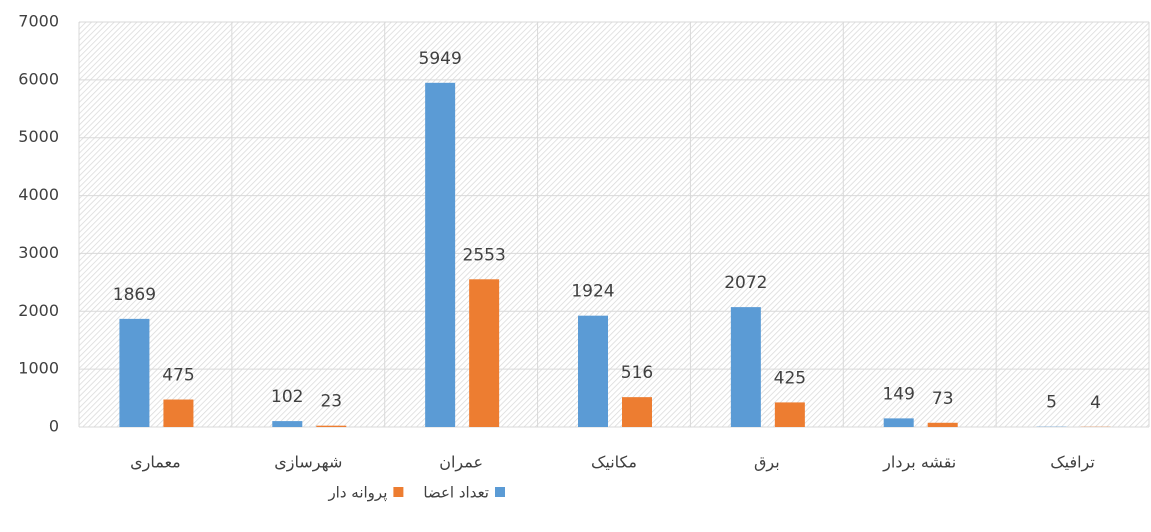  Describe the element at coordinates (54, 426) in the screenshot. I see `y-tick-label: 0` at that location.